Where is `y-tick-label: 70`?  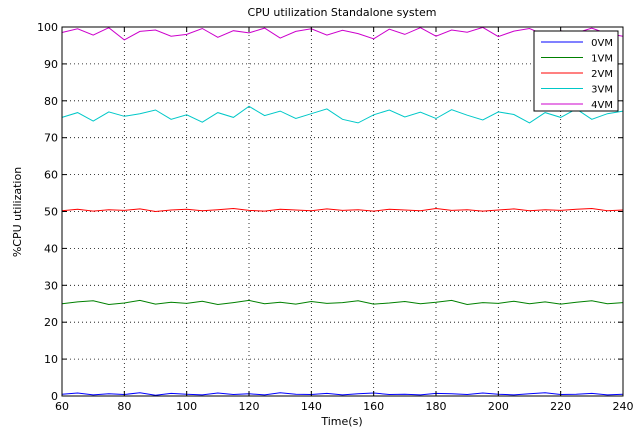 y-tick-label: 70 is located at coordinates (51, 138).